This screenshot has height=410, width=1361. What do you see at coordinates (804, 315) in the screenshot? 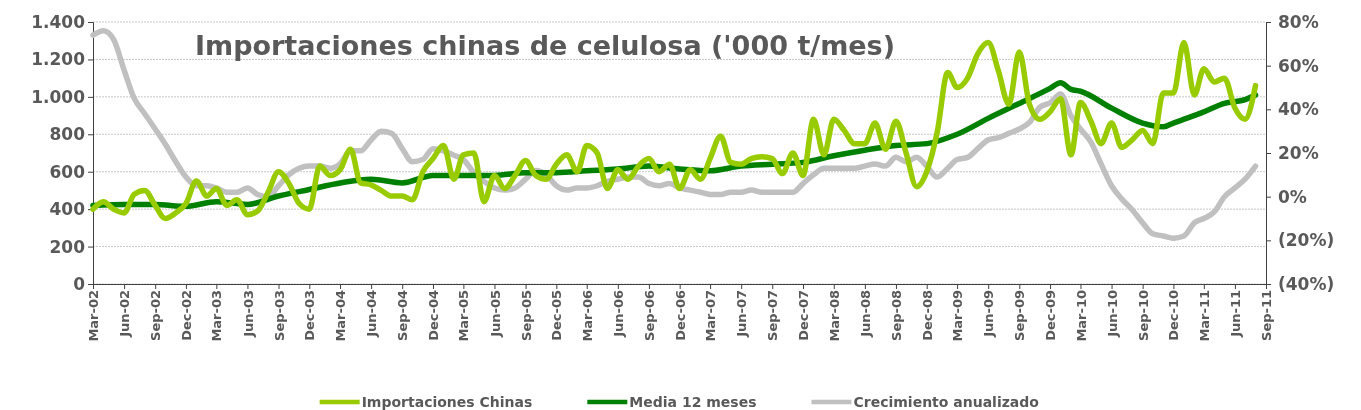
I see `x-tick-label: Dec-07` at bounding box center [804, 315].